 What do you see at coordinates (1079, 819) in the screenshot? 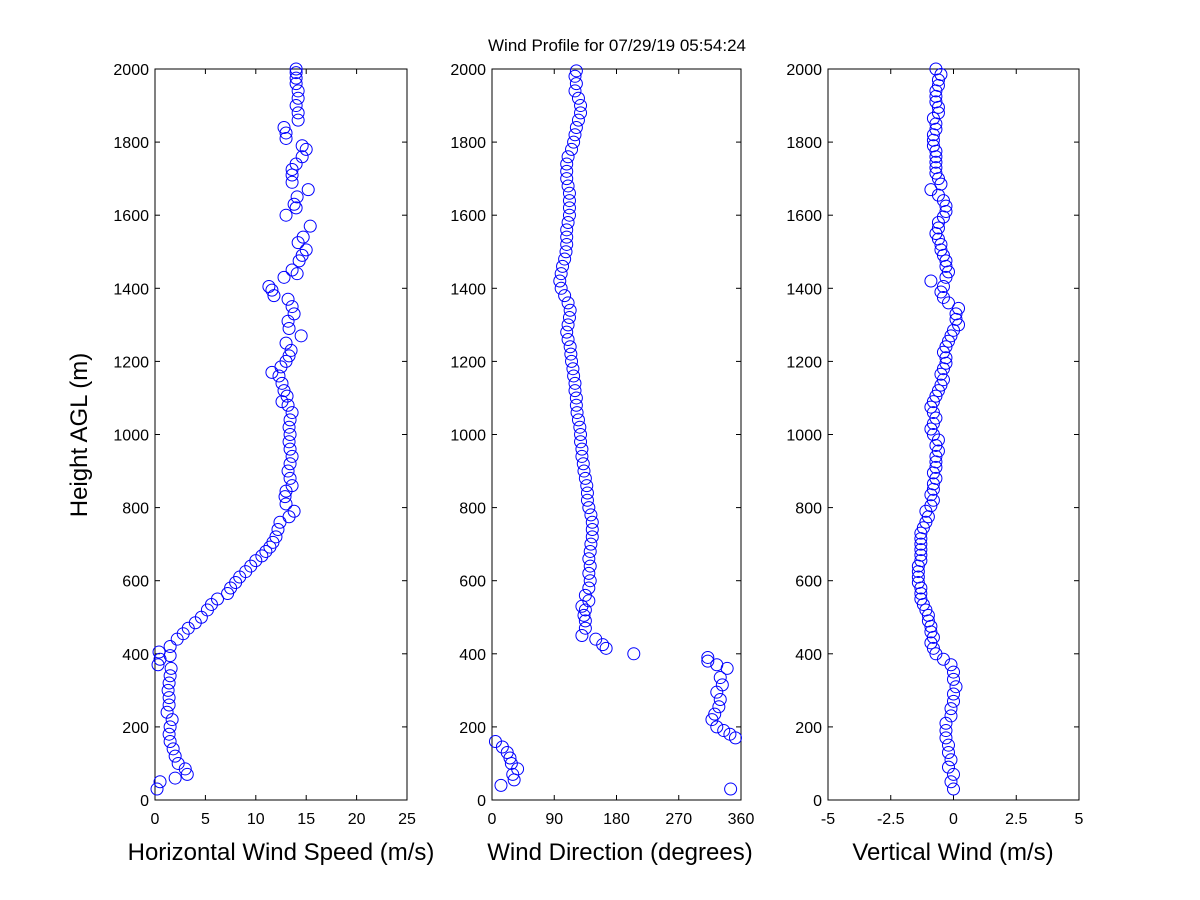
I see `vertical-wind-xtick-label: 5` at bounding box center [1079, 819].